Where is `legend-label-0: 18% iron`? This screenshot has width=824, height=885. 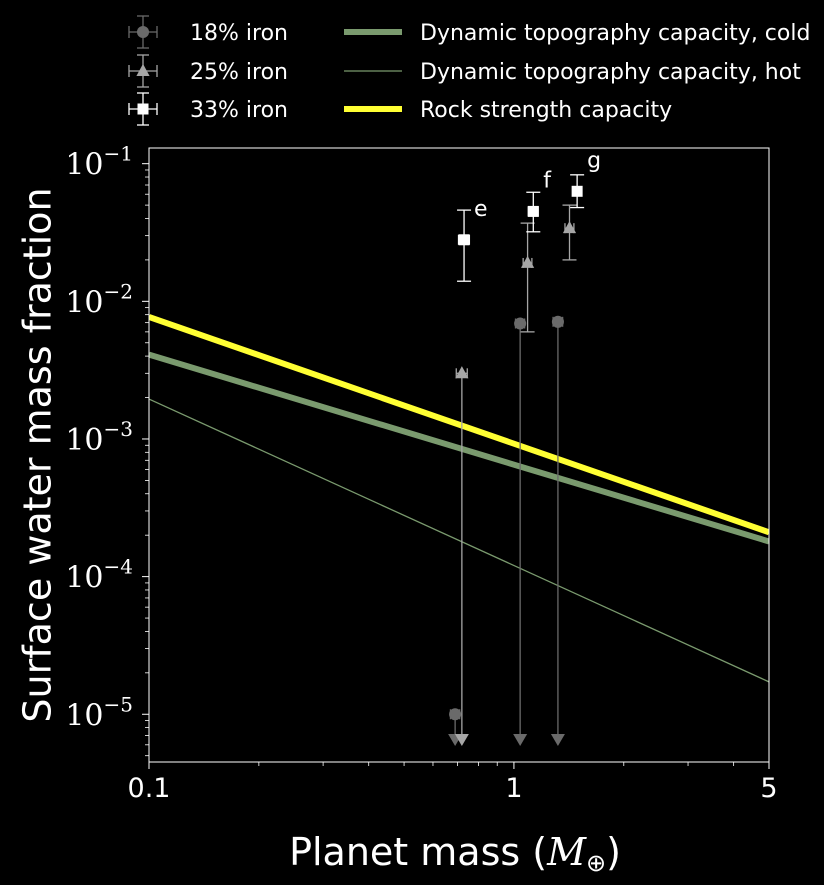
legend-label-0: 18% iron is located at coordinates (239, 33).